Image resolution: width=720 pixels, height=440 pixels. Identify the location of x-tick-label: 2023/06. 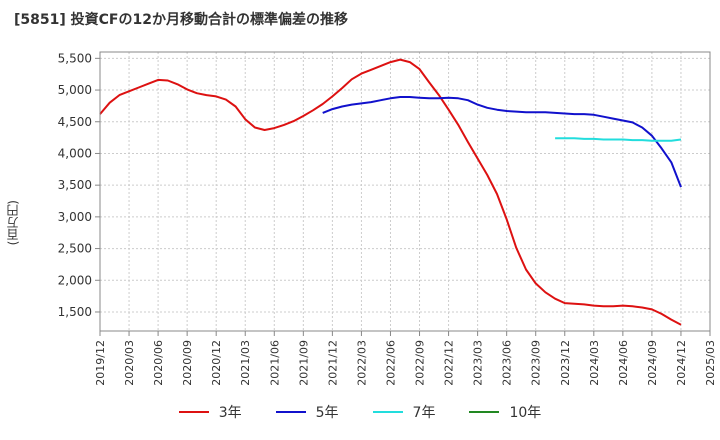
(507, 363).